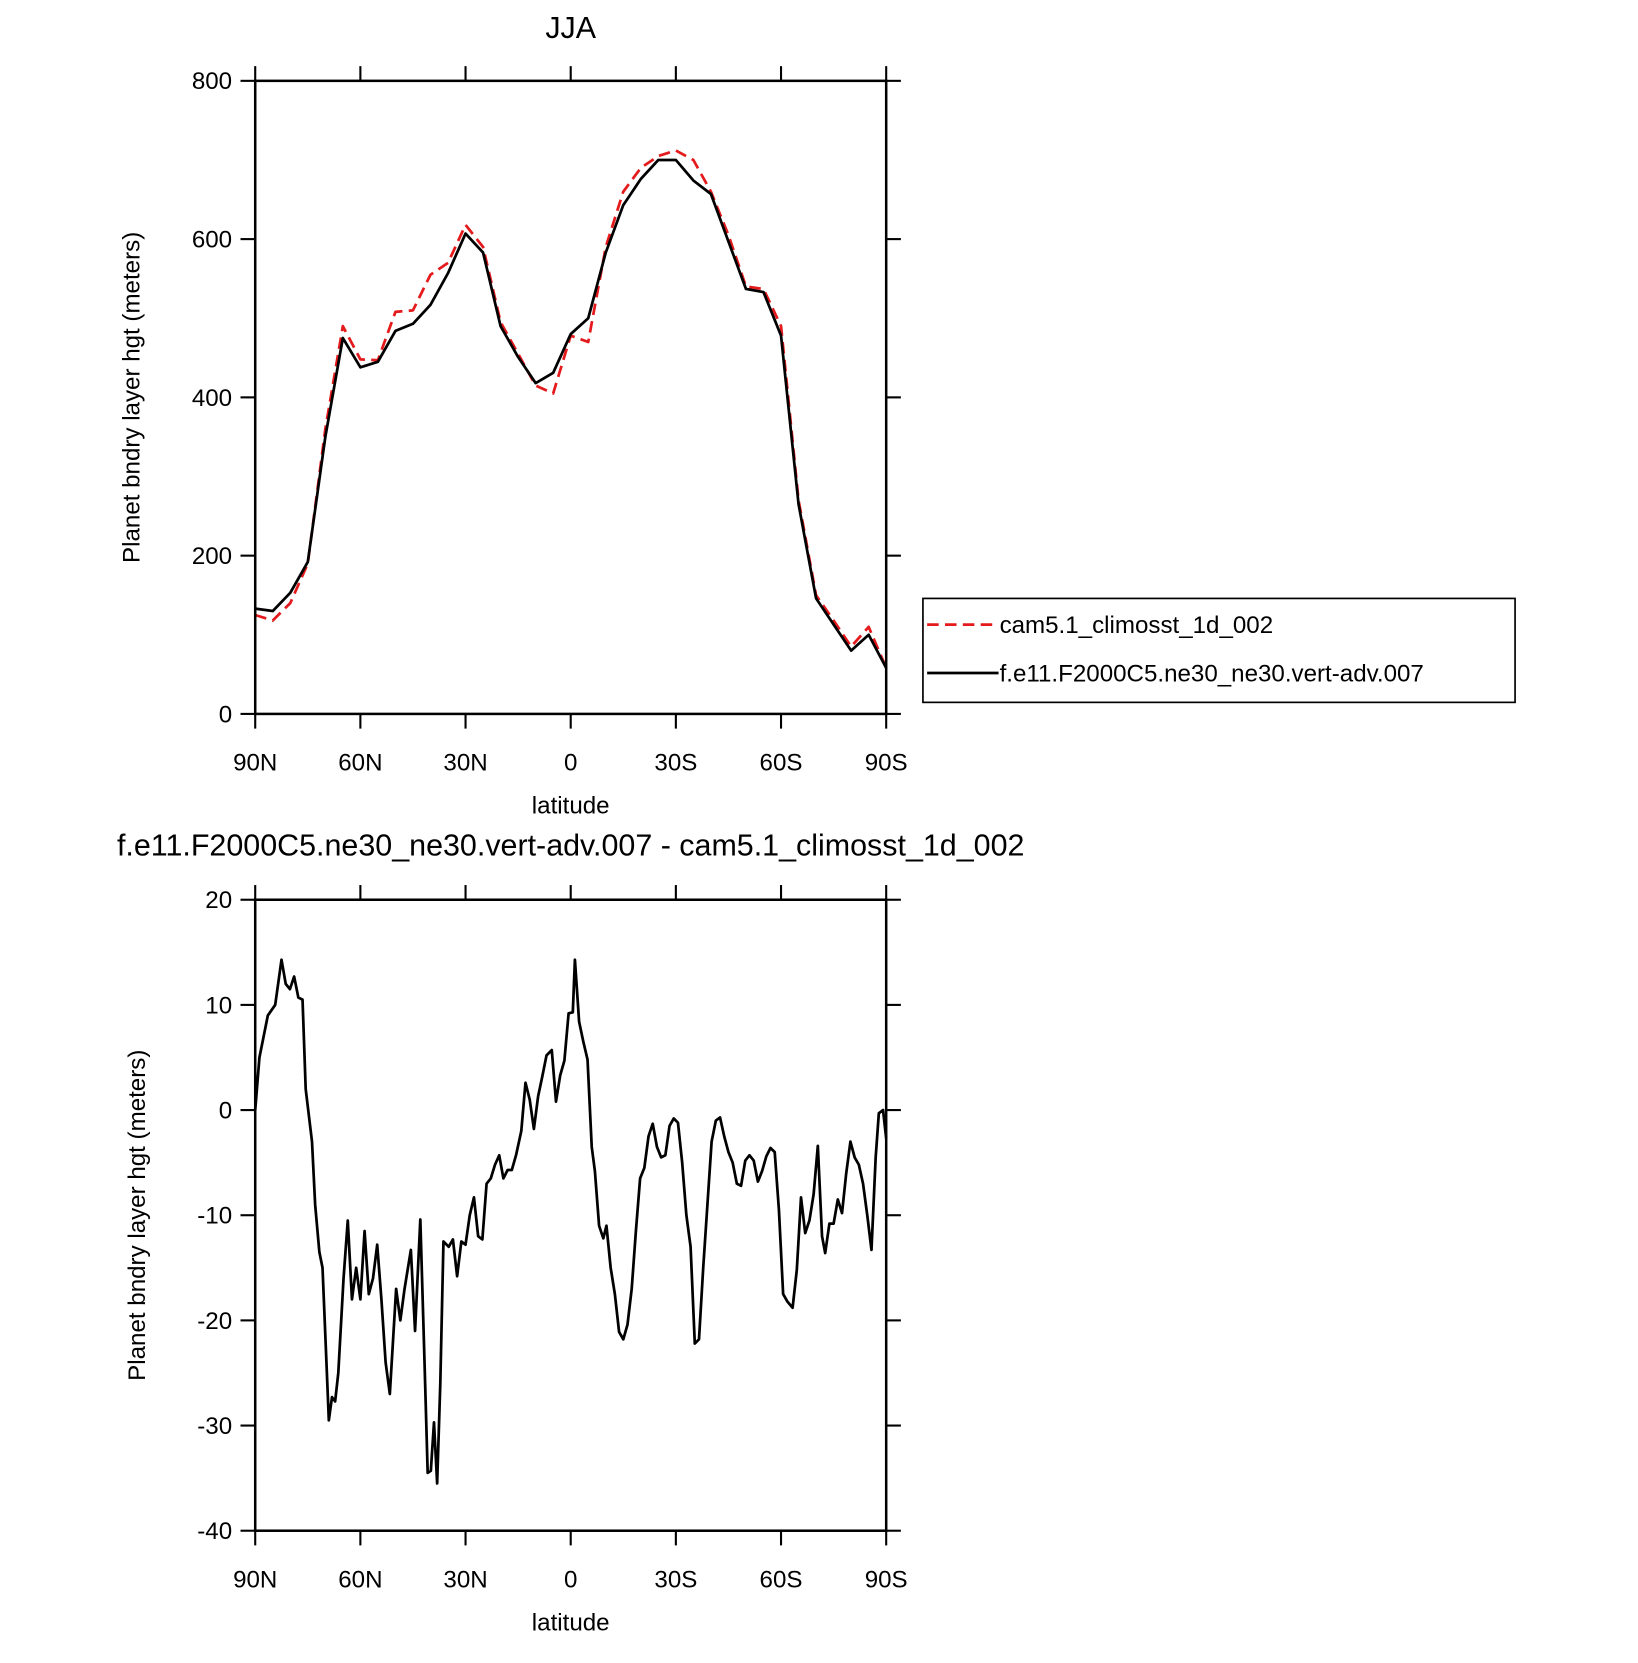 The height and width of the screenshot is (1663, 1638). Describe the element at coordinates (1219, 650) in the screenshot. I see `legend-box` at that location.